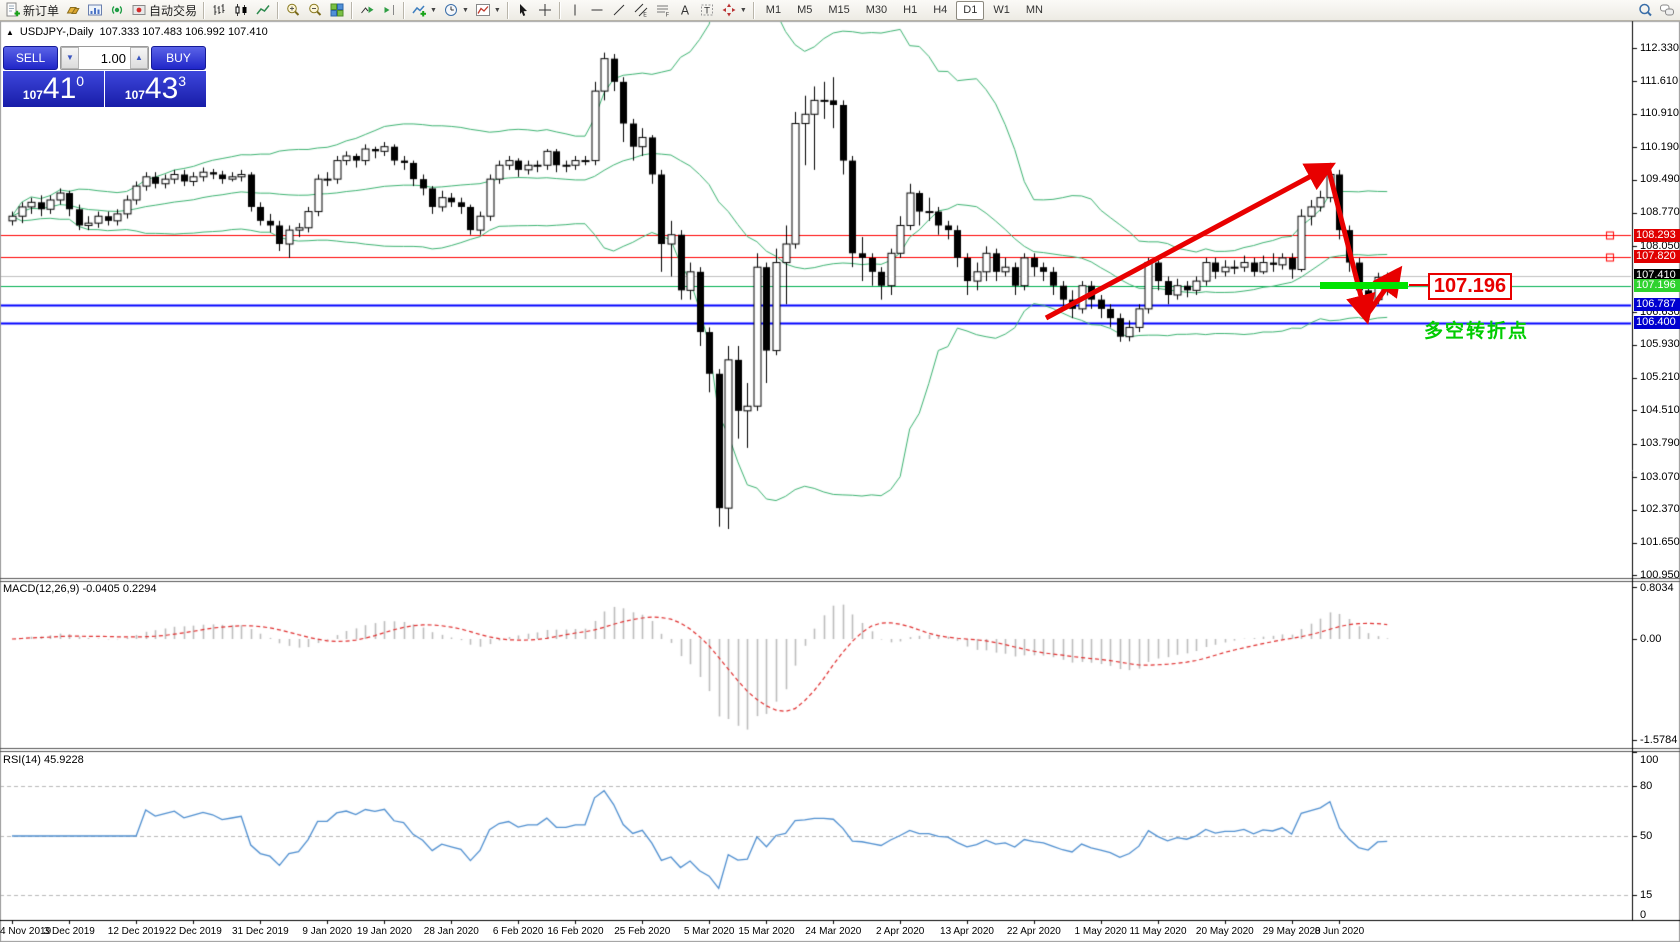  I want to click on horizontal-line-button, so click(597, 10).